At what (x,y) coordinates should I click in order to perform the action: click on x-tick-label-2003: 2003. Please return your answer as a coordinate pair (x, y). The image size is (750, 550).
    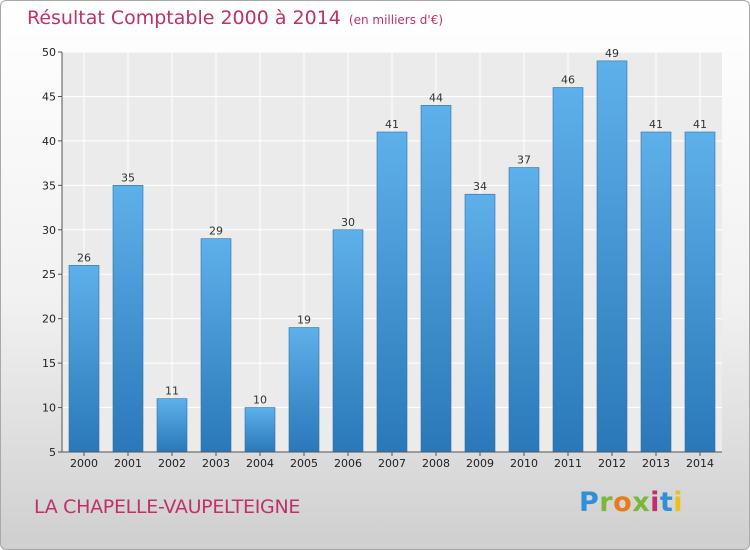
    Looking at the image, I should click on (216, 463).